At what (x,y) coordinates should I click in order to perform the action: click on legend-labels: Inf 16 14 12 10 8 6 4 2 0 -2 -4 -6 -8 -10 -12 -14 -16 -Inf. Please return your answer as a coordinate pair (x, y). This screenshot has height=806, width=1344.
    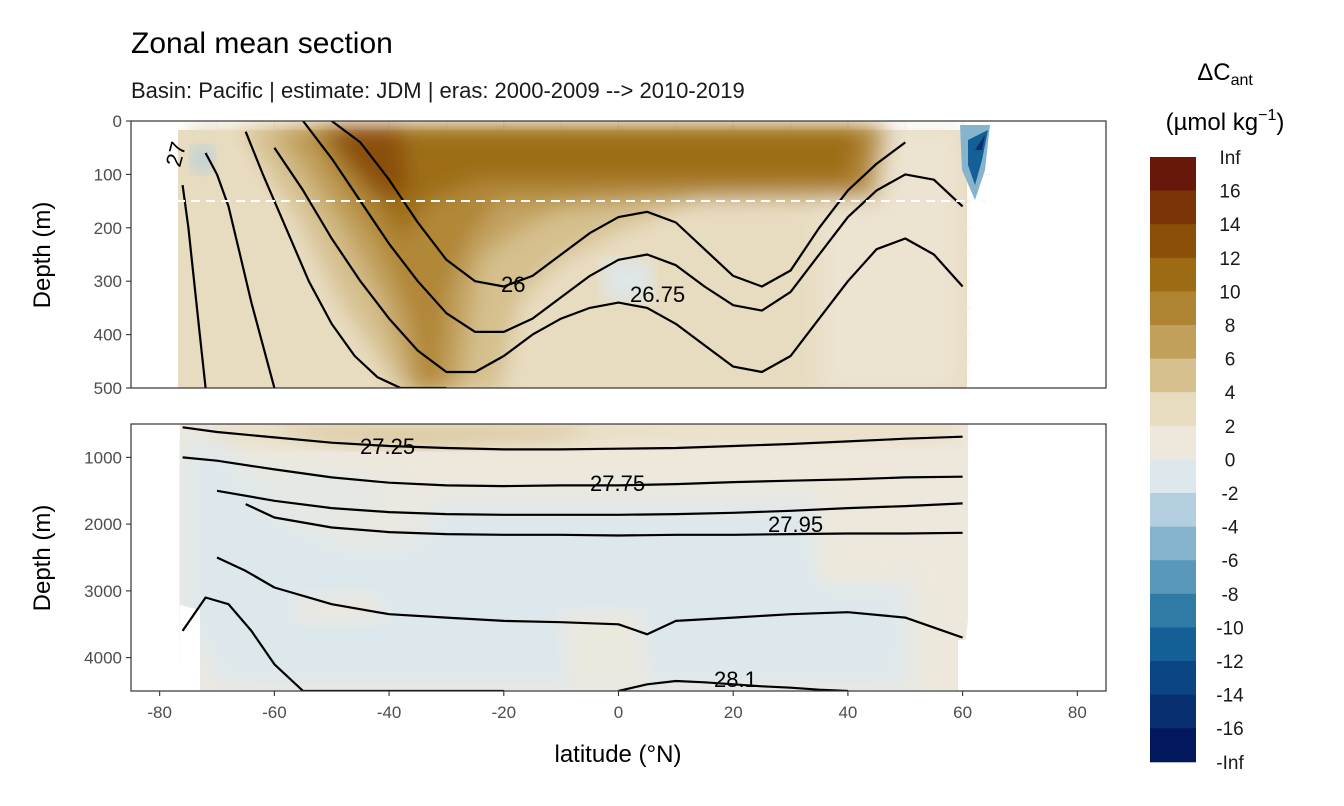
    Looking at the image, I should click on (1230, 461).